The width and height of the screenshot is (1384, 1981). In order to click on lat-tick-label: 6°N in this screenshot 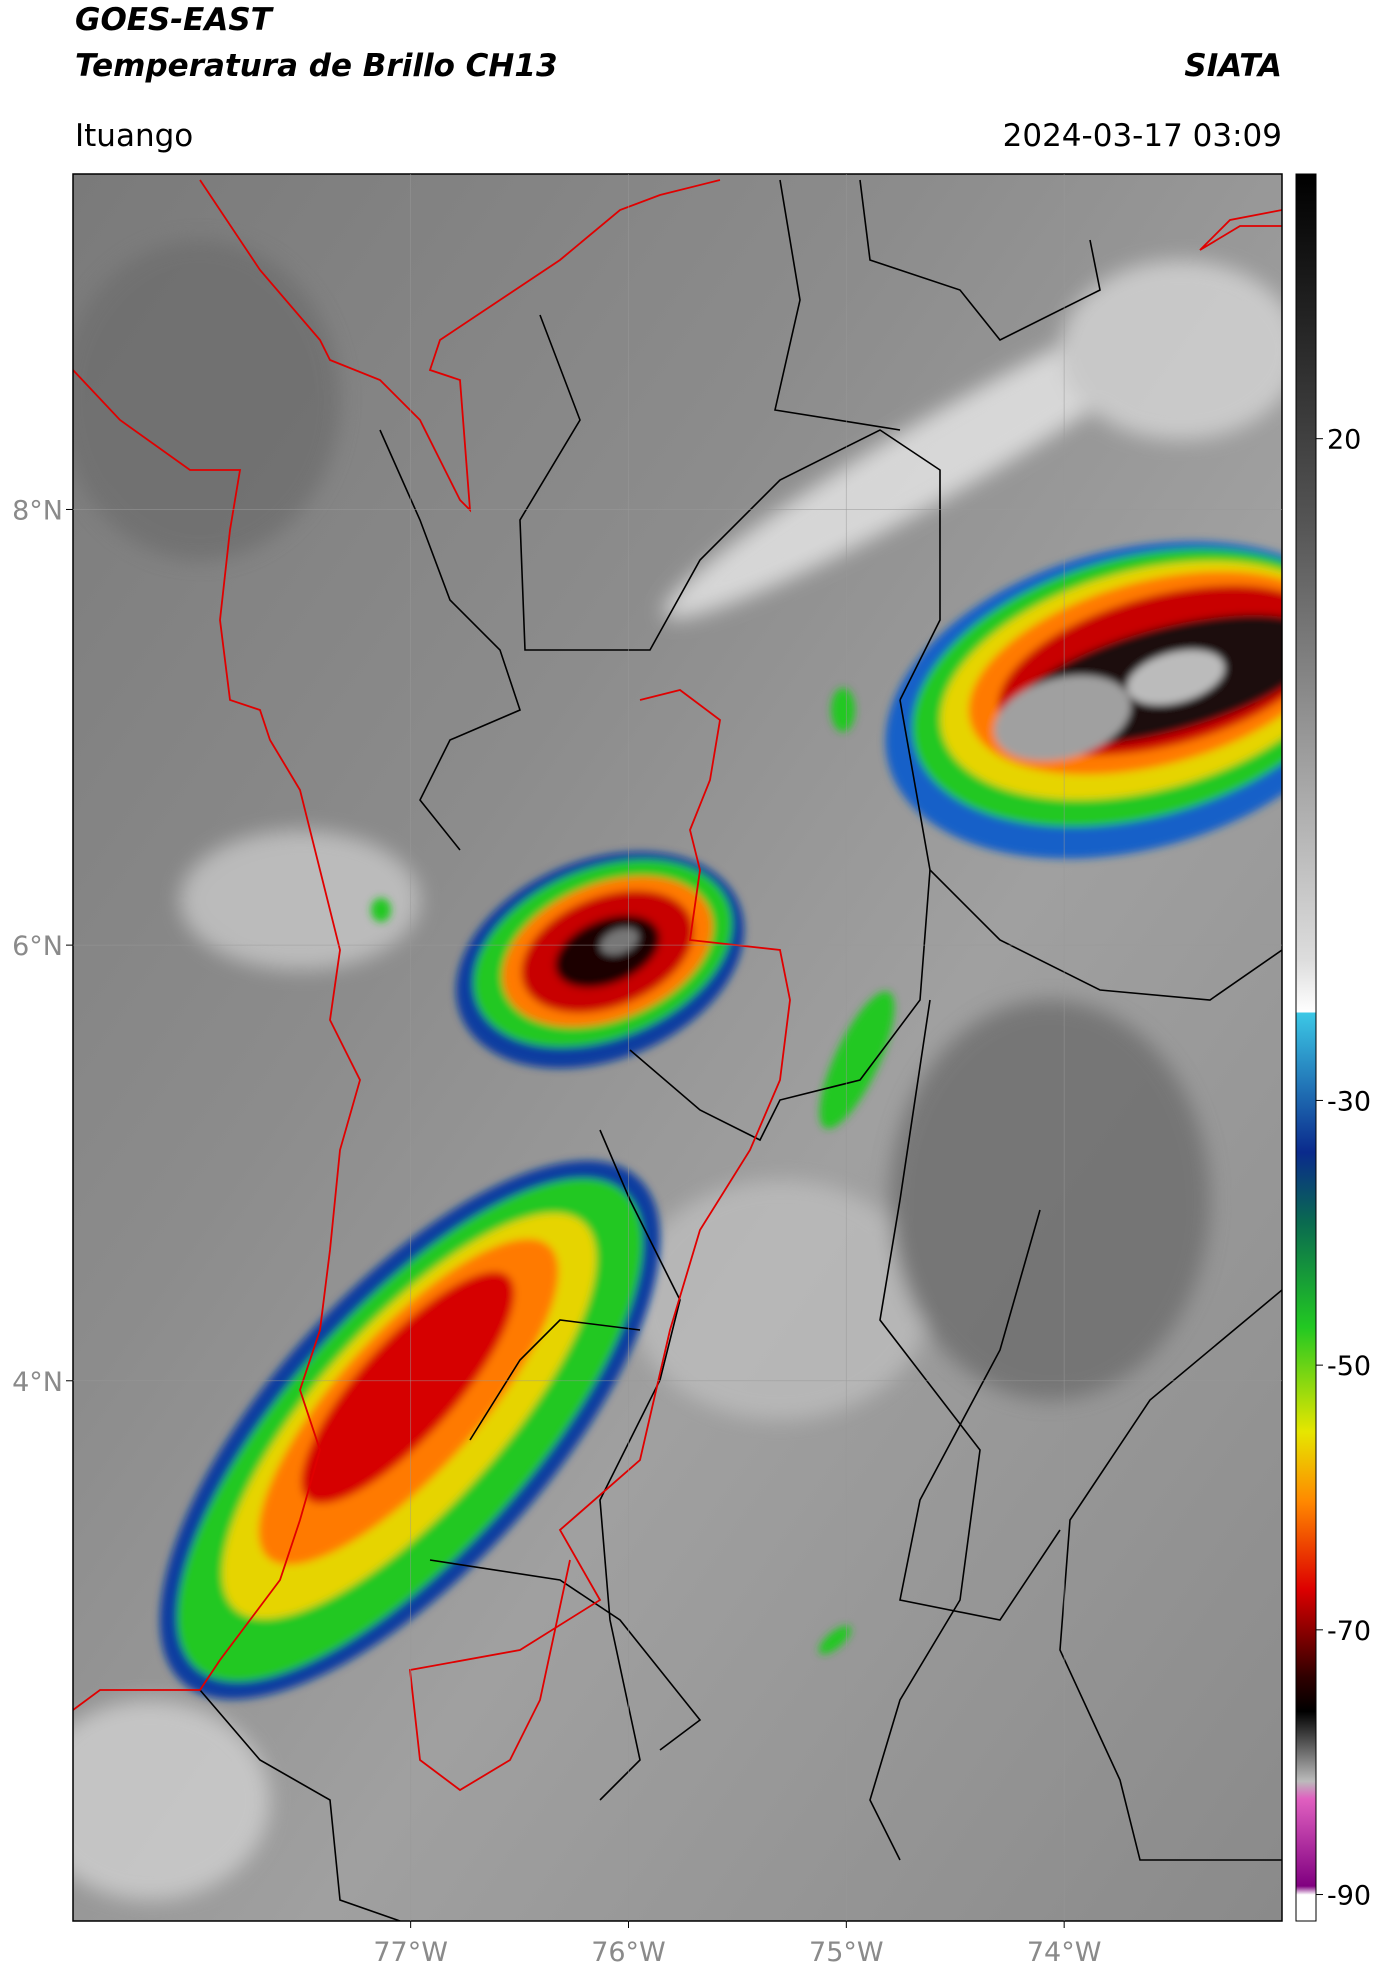, I will do `click(37, 946)`.